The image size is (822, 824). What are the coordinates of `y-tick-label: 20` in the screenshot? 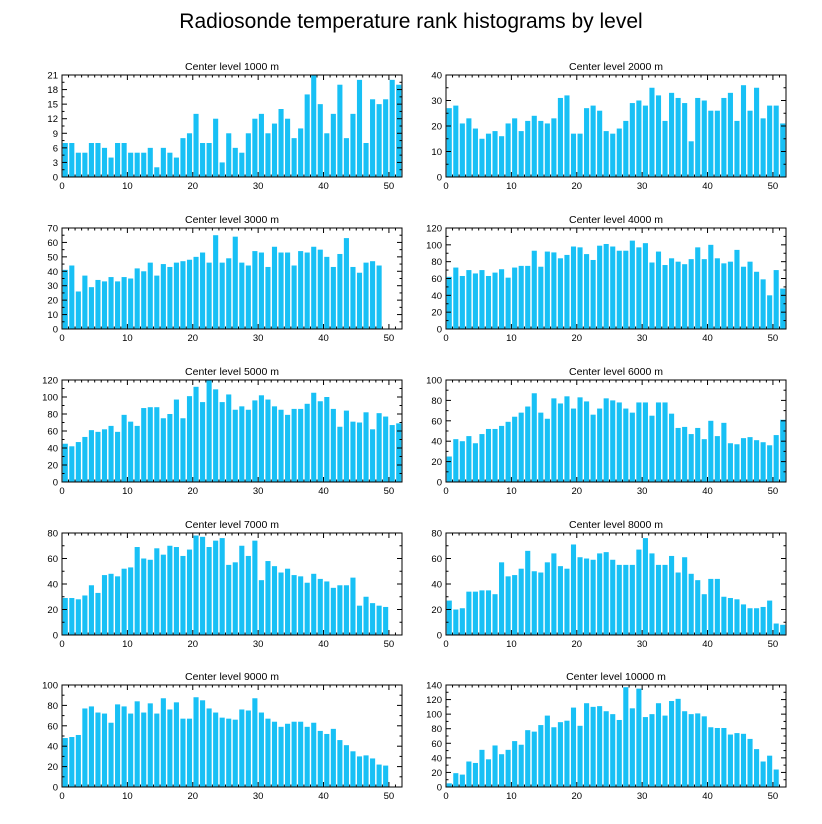 It's located at (436, 127).